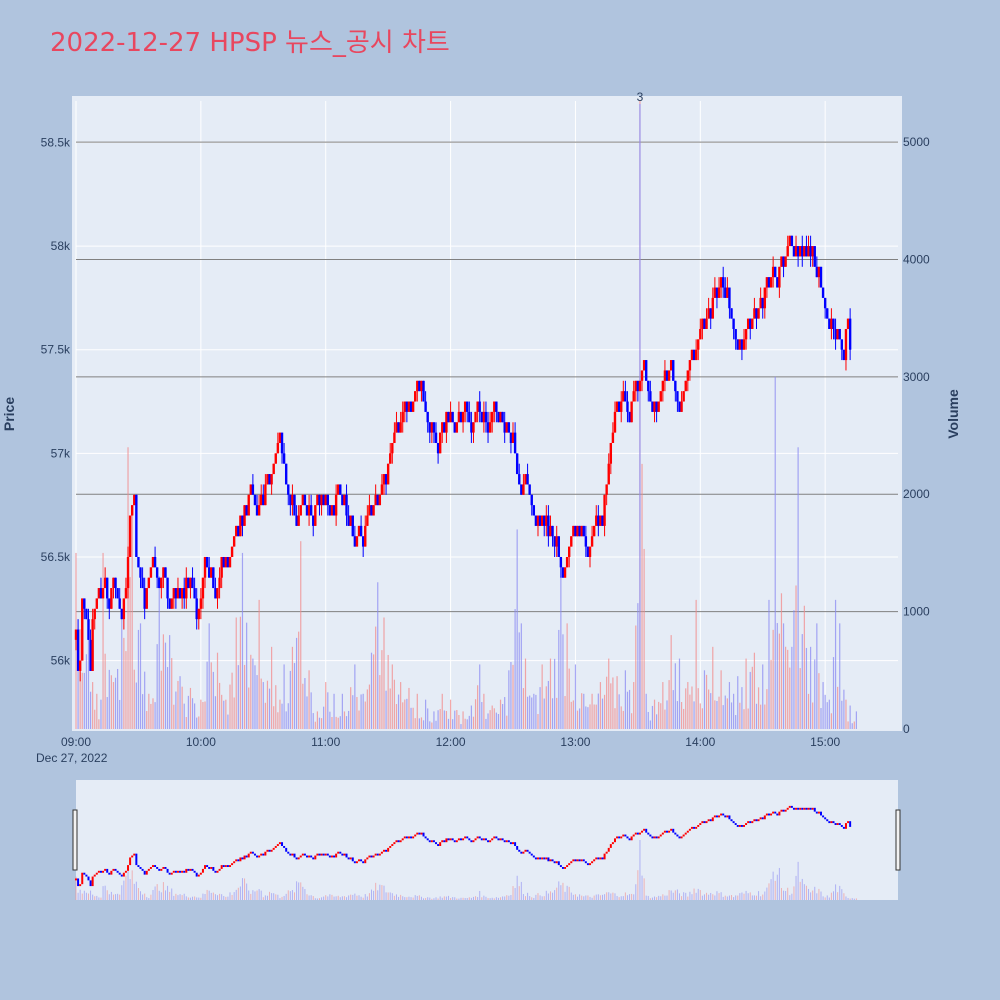 The height and width of the screenshot is (1000, 1000). Describe the element at coordinates (898, 840) in the screenshot. I see `range-slider-right-handle` at that location.